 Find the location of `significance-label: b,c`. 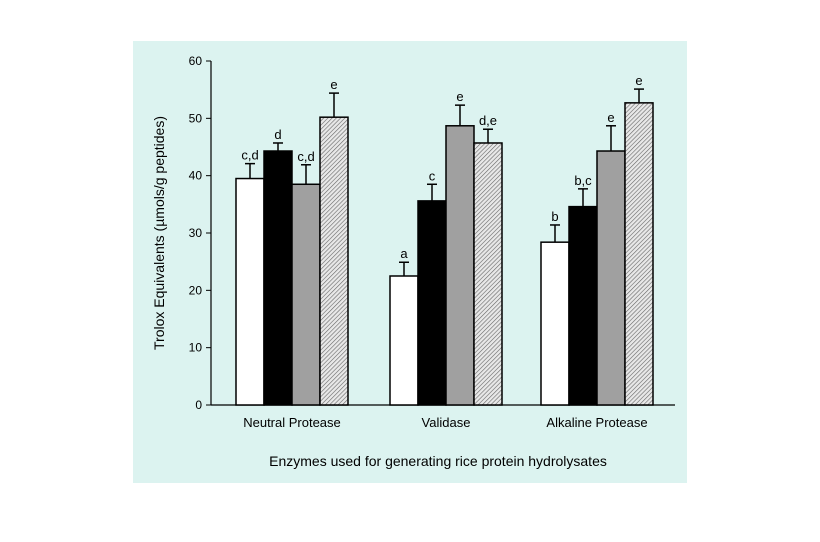

significance-label: b,c is located at coordinates (583, 180).